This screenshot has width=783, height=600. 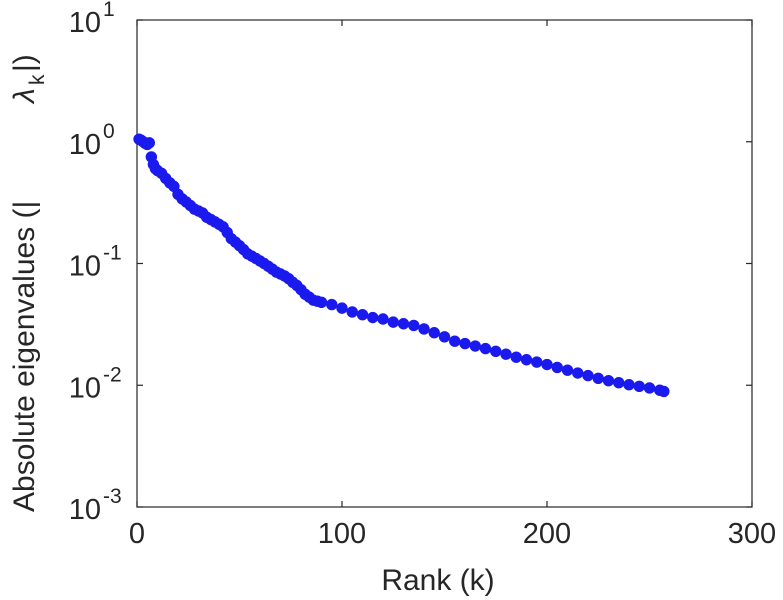 I want to click on svg-text: k, so click(x=37, y=79).